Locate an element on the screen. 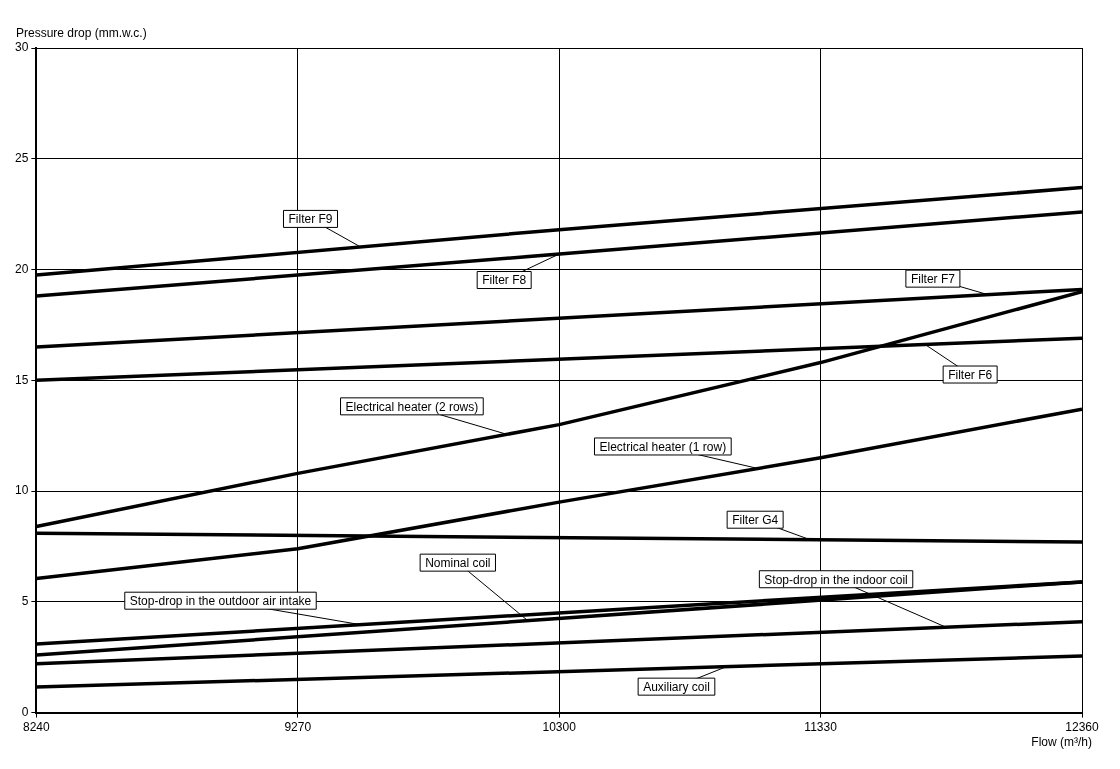  series-label: Filter F9 is located at coordinates (310, 219).